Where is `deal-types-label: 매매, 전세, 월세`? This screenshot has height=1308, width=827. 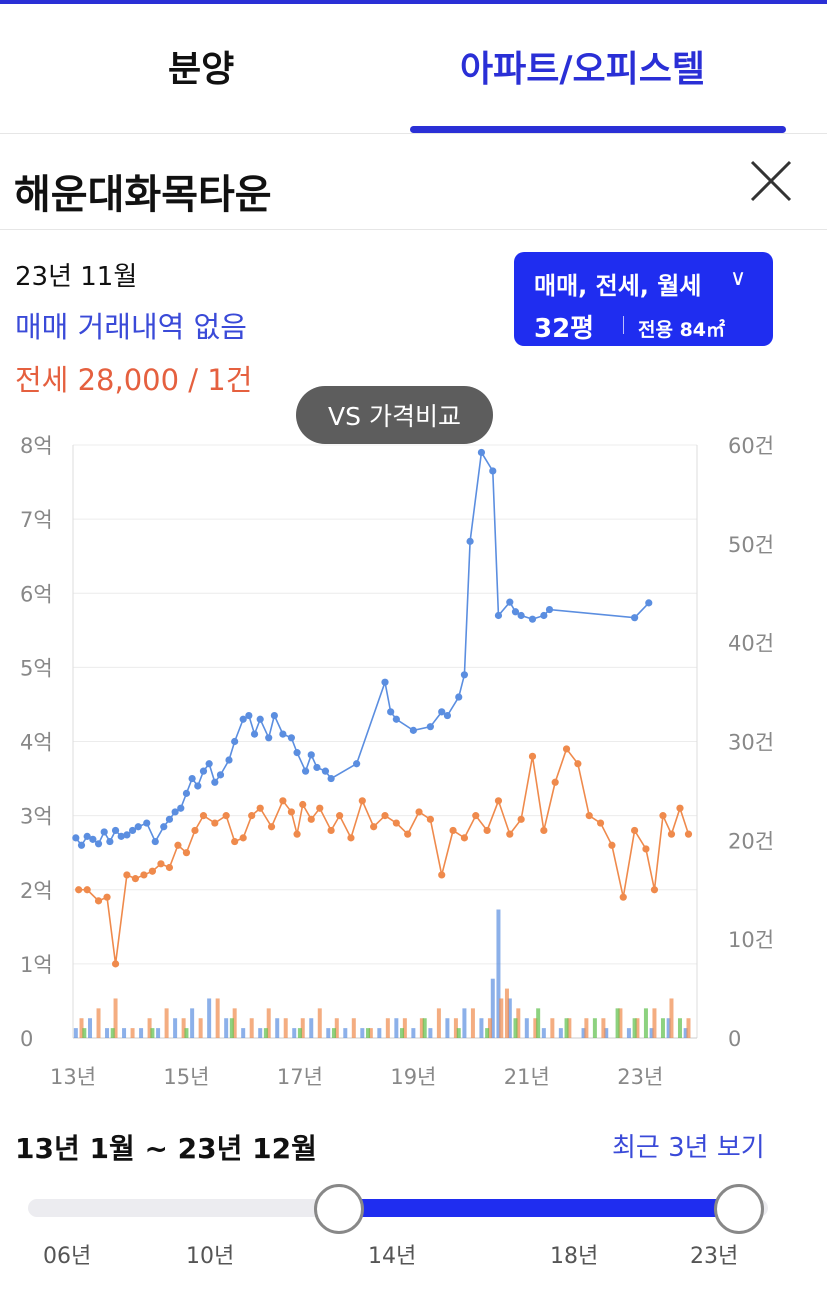 deal-types-label: 매매, 전세, 월세 is located at coordinates (618, 286).